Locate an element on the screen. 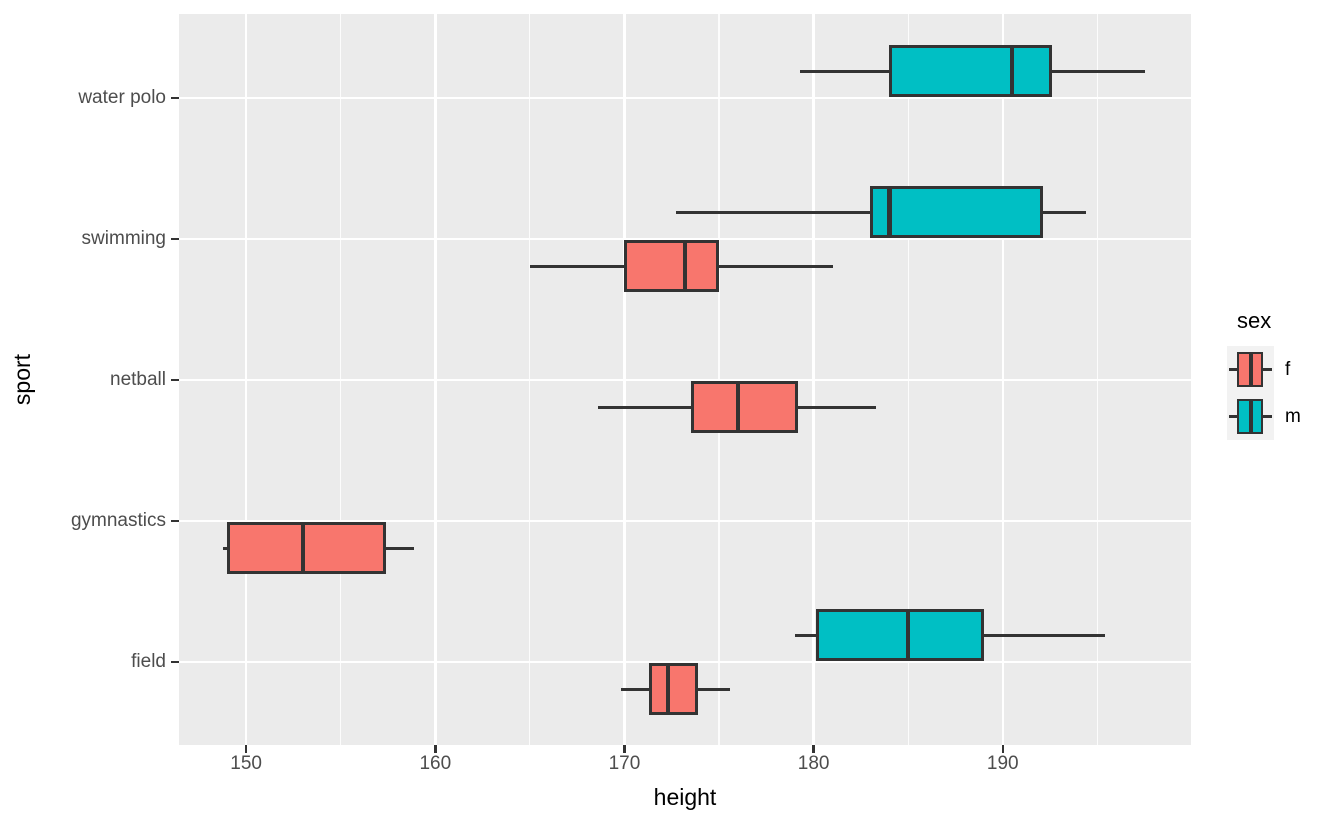 Image resolution: width=1344 pixels, height=830 pixels. x-tick-label: 190 is located at coordinates (1002, 763).